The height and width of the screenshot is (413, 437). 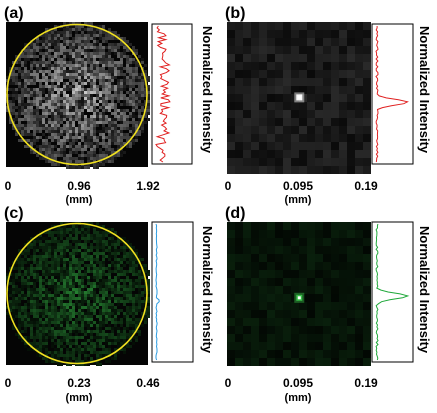 What do you see at coordinates (207, 290) in the screenshot?
I see `panel-c-ylabel: Normalized Intensity` at bounding box center [207, 290].